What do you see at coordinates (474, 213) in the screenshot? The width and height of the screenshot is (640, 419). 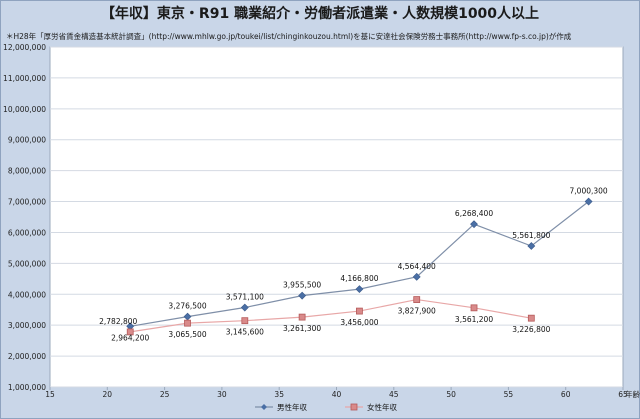 I see `data-label: 6,268,400` at bounding box center [474, 213].